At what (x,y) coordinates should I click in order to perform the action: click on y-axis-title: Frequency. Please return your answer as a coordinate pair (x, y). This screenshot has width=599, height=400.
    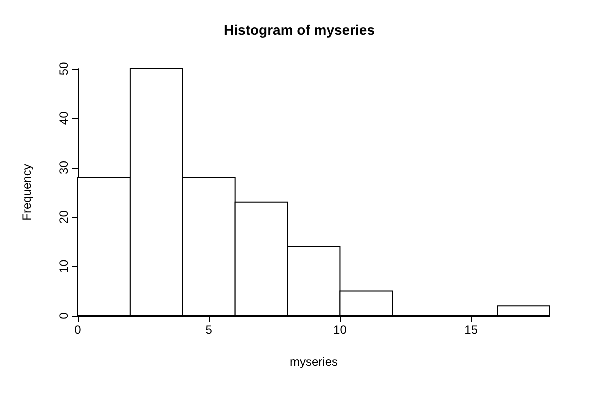
    Looking at the image, I should click on (27, 192).